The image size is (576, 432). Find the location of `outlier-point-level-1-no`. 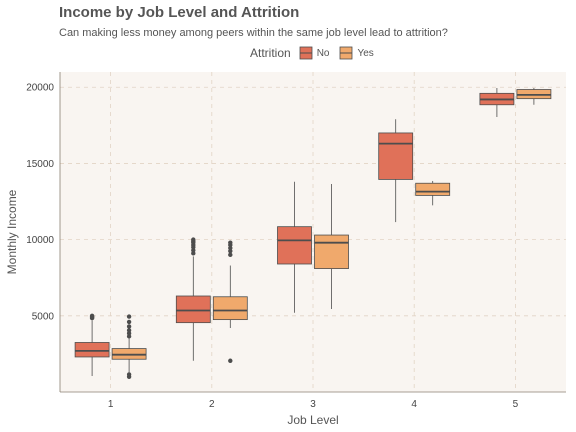

outlier-point-level-1-no is located at coordinates (92, 316).